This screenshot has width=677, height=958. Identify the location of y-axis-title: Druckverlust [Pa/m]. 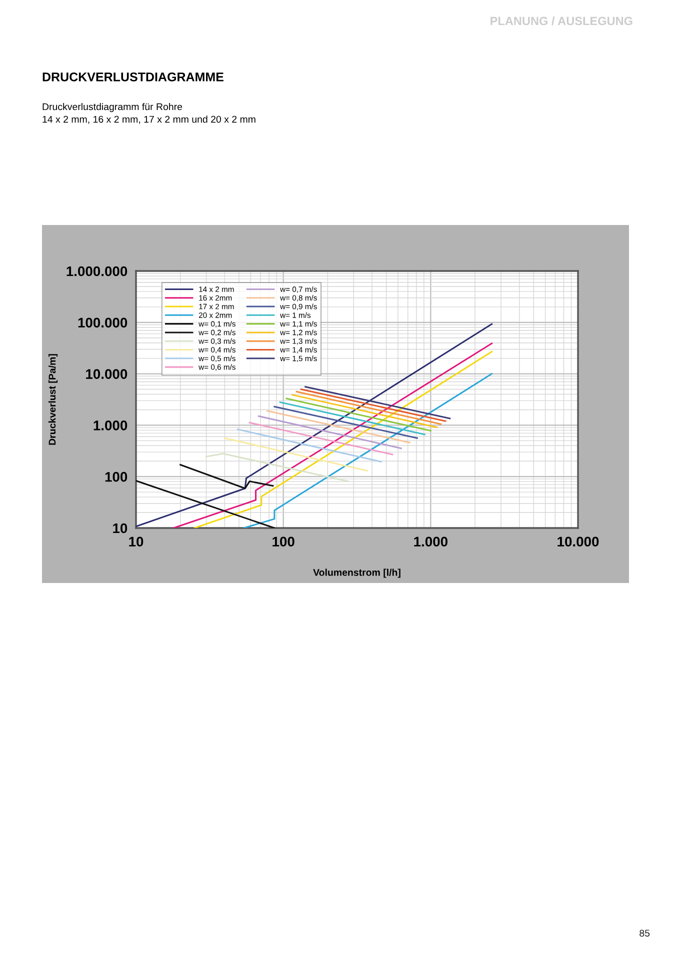
(53, 399).